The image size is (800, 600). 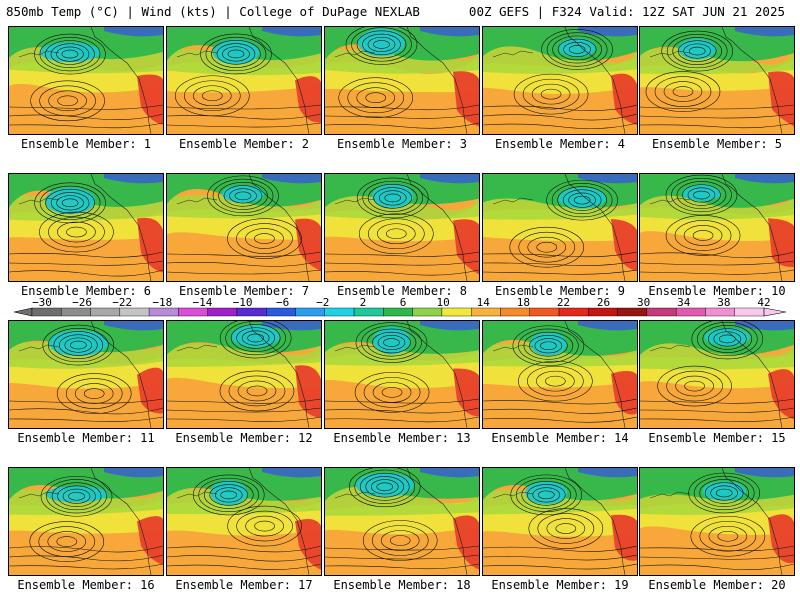 What do you see at coordinates (86, 438) in the screenshot?
I see `ensemble-member-label: Ensemble Member: 11` at bounding box center [86, 438].